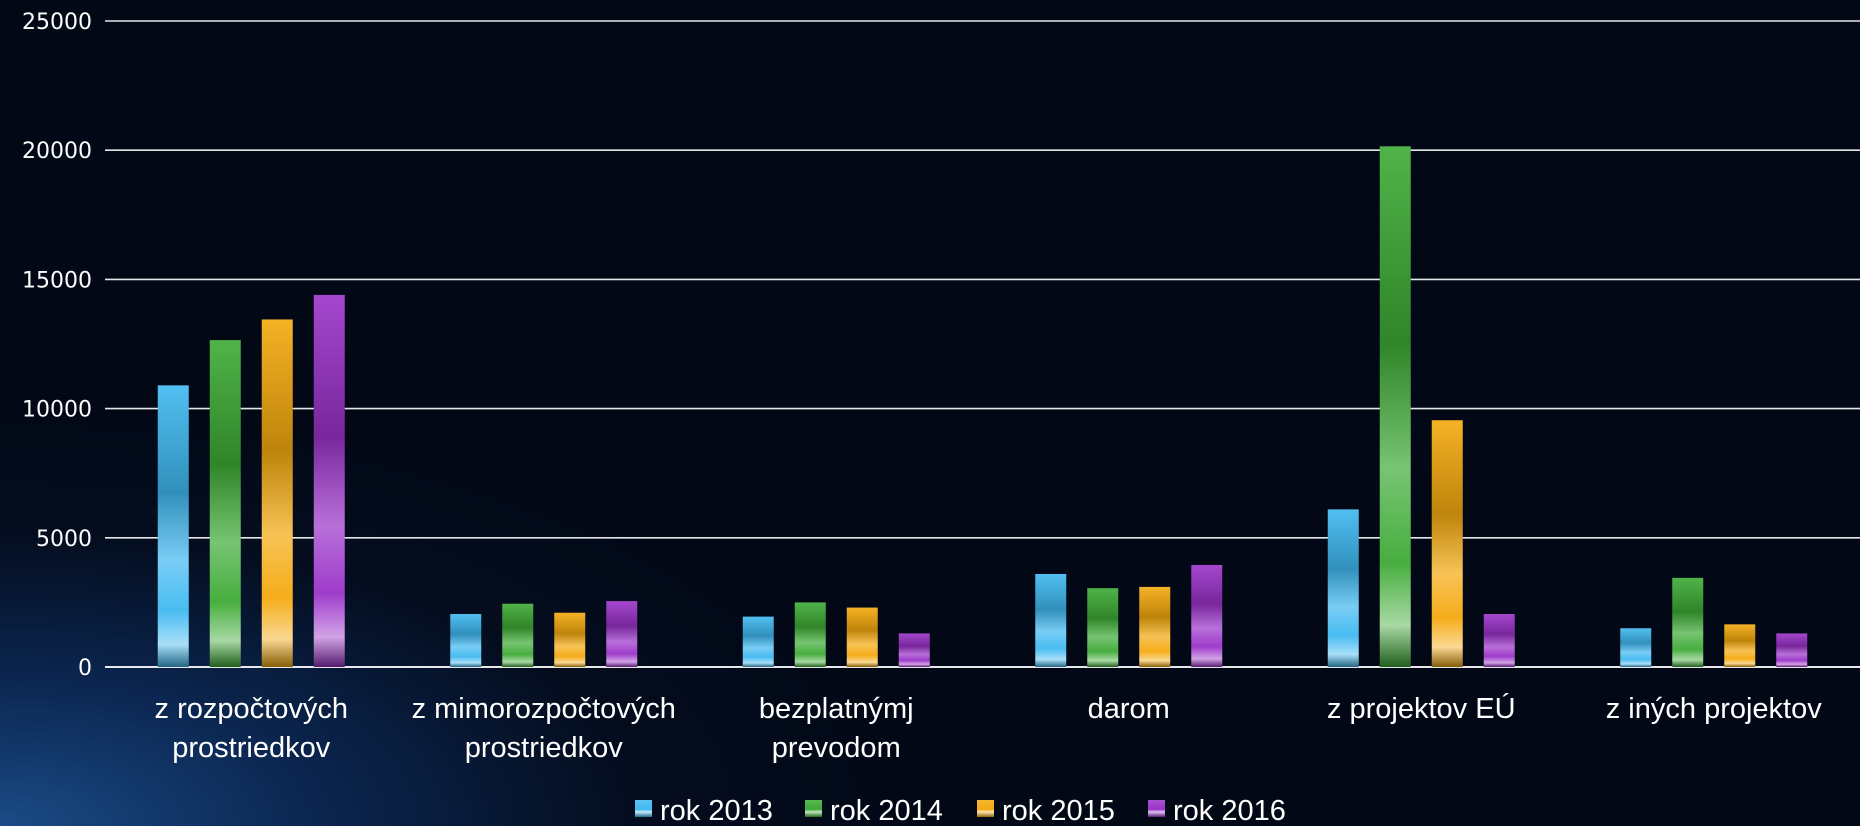 This screenshot has width=1860, height=826. Describe the element at coordinates (836, 748) in the screenshot. I see `x-category-label: prevodom` at that location.